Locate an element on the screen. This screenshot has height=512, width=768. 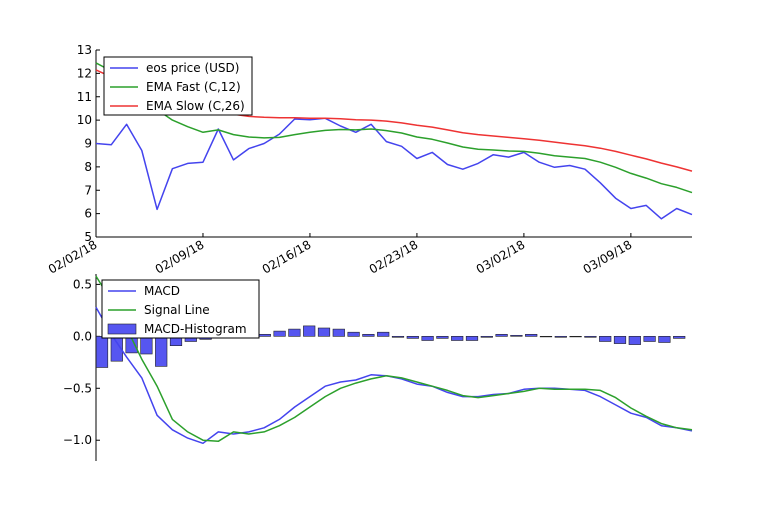
x-tick-label: 02/02/18 is located at coordinates (73, 256).